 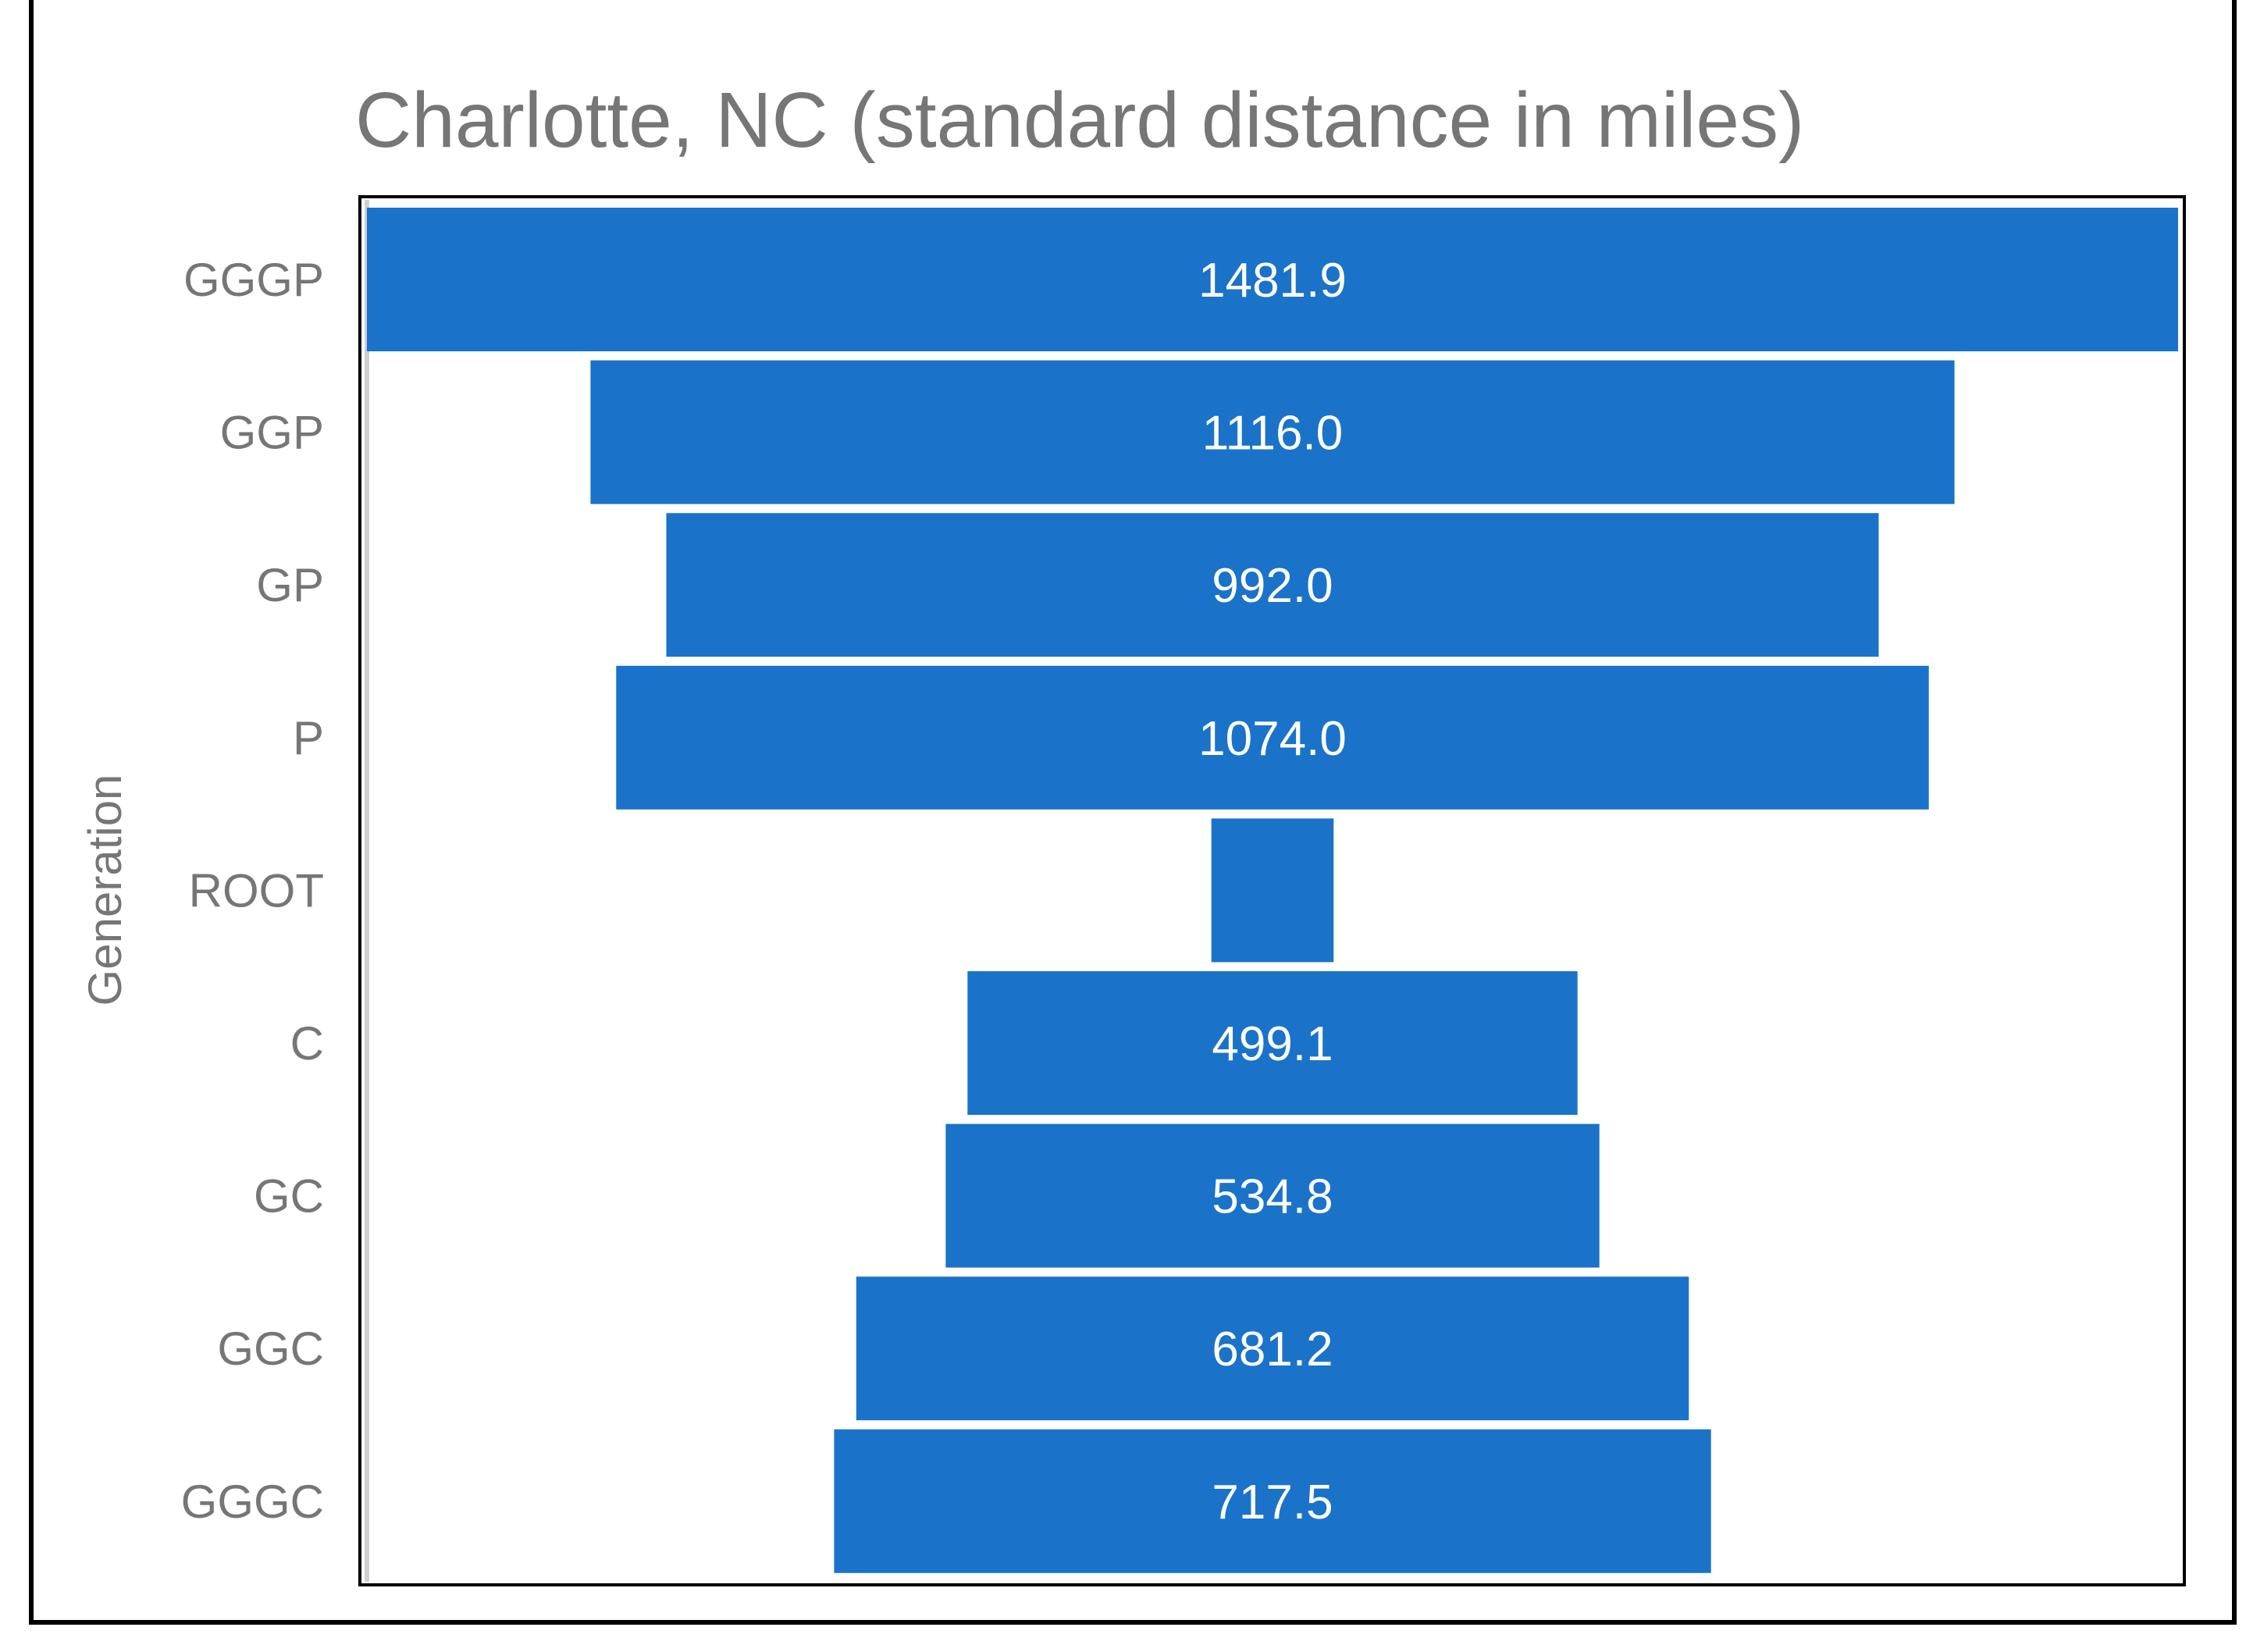 I want to click on category-labels-group: GGGP GGP GP P ROOT C GC GGC GGGC, so click(x=253, y=891).